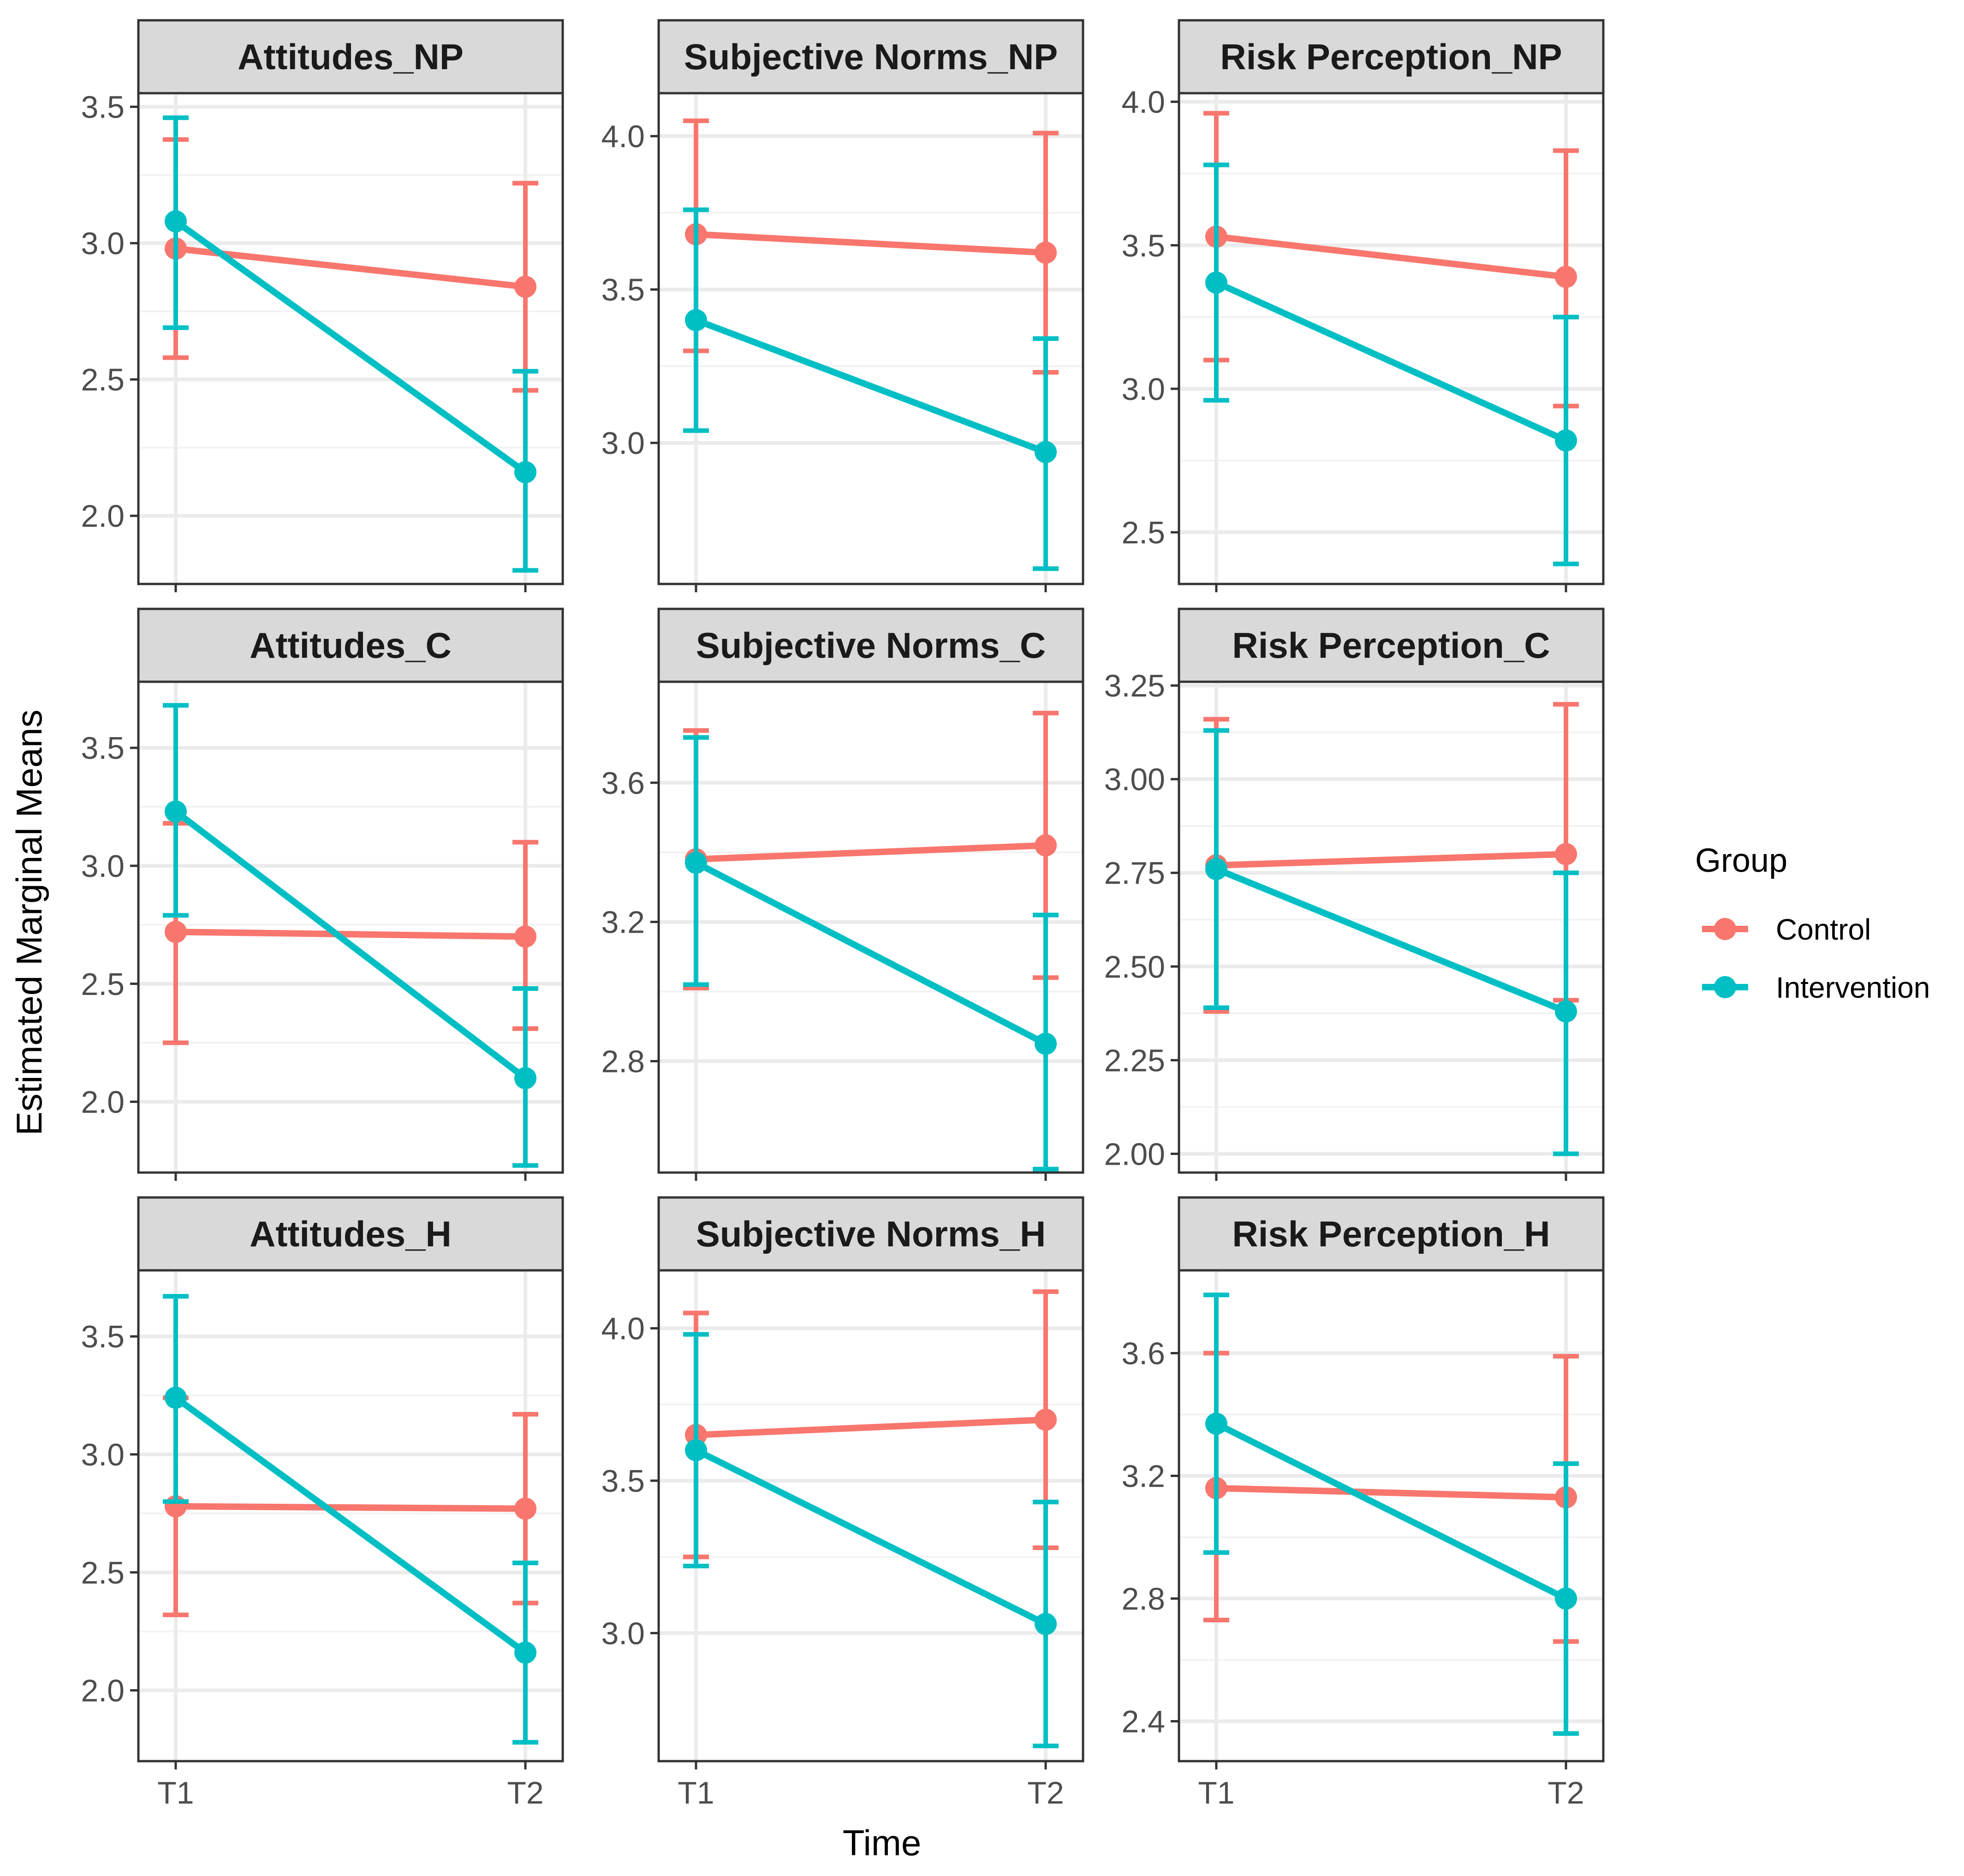  I want to click on facet-attitudes-np: Attitudes_NP 2.0 2.5 3.0 3.5, so click(322, 305).